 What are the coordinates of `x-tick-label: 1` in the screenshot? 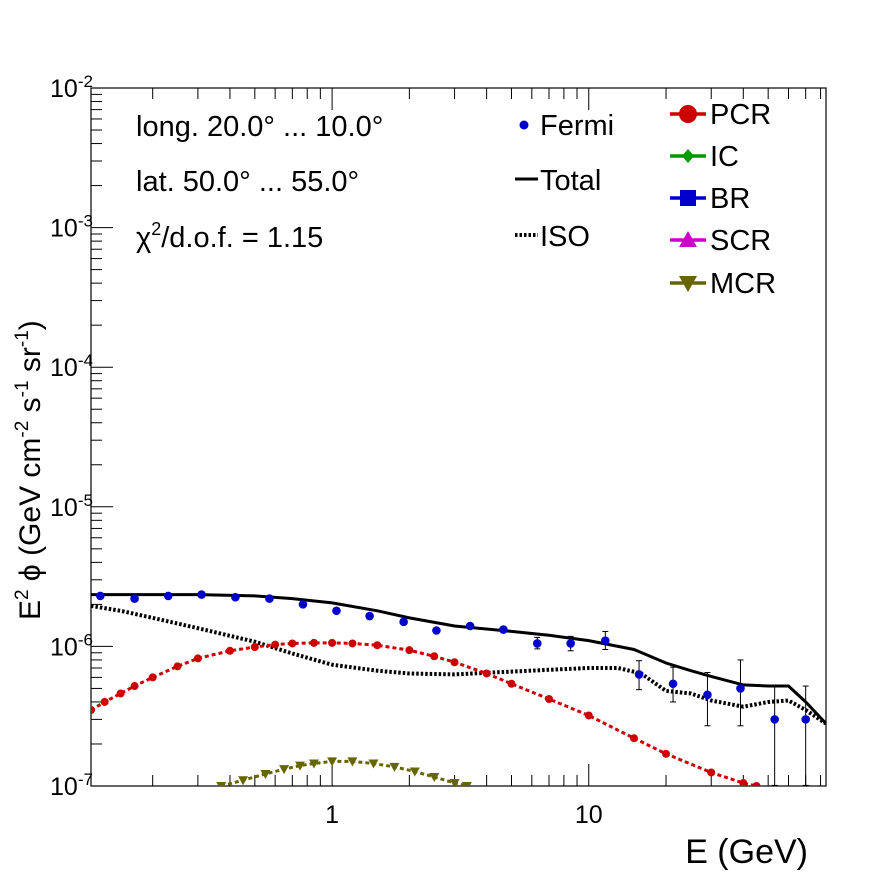 It's located at (332, 815).